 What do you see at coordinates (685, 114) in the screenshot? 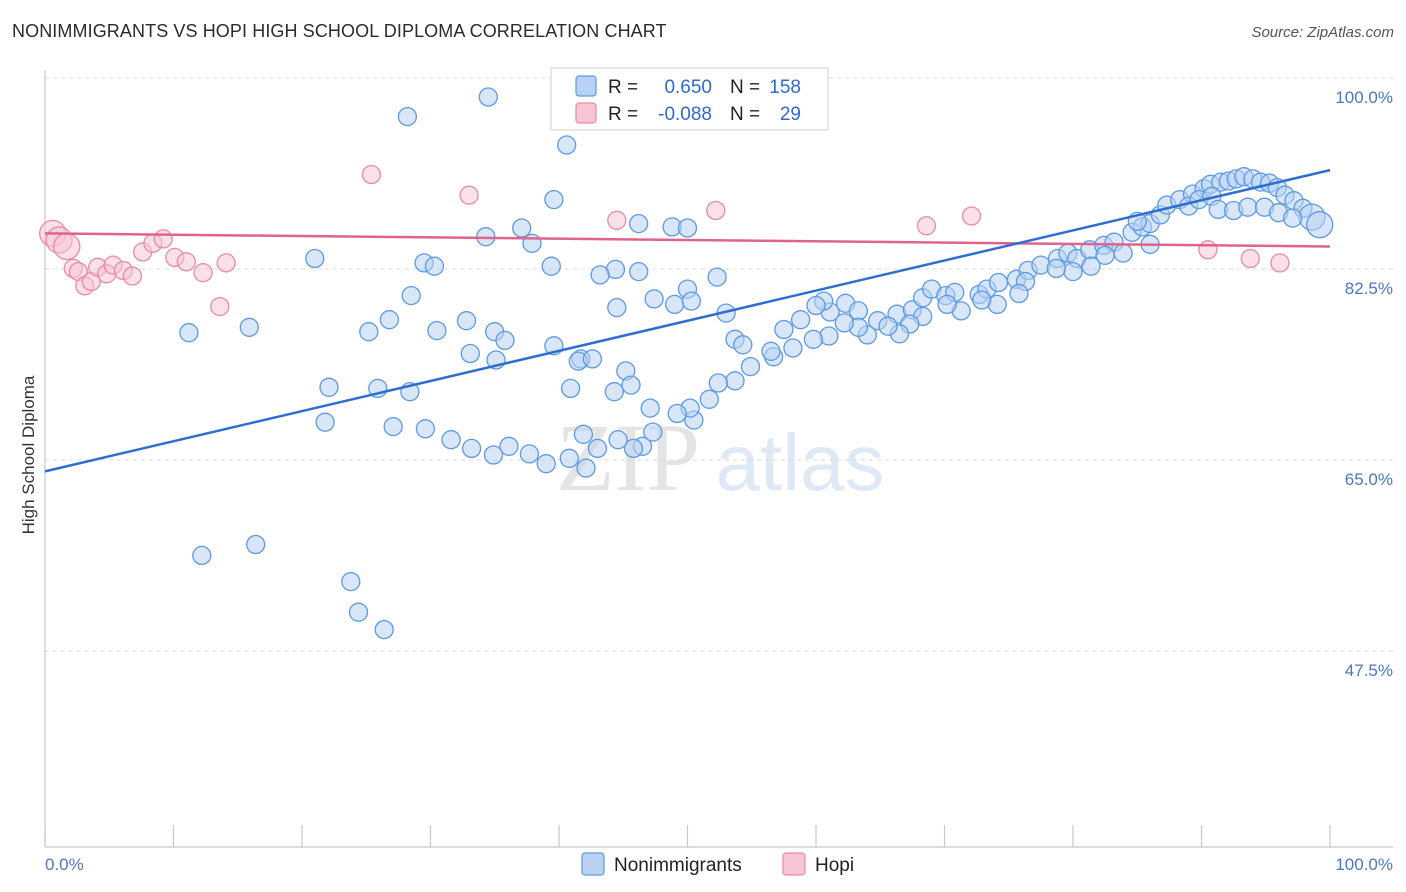
I see `legend-r-value-hopi: -0.088` at bounding box center [685, 114].